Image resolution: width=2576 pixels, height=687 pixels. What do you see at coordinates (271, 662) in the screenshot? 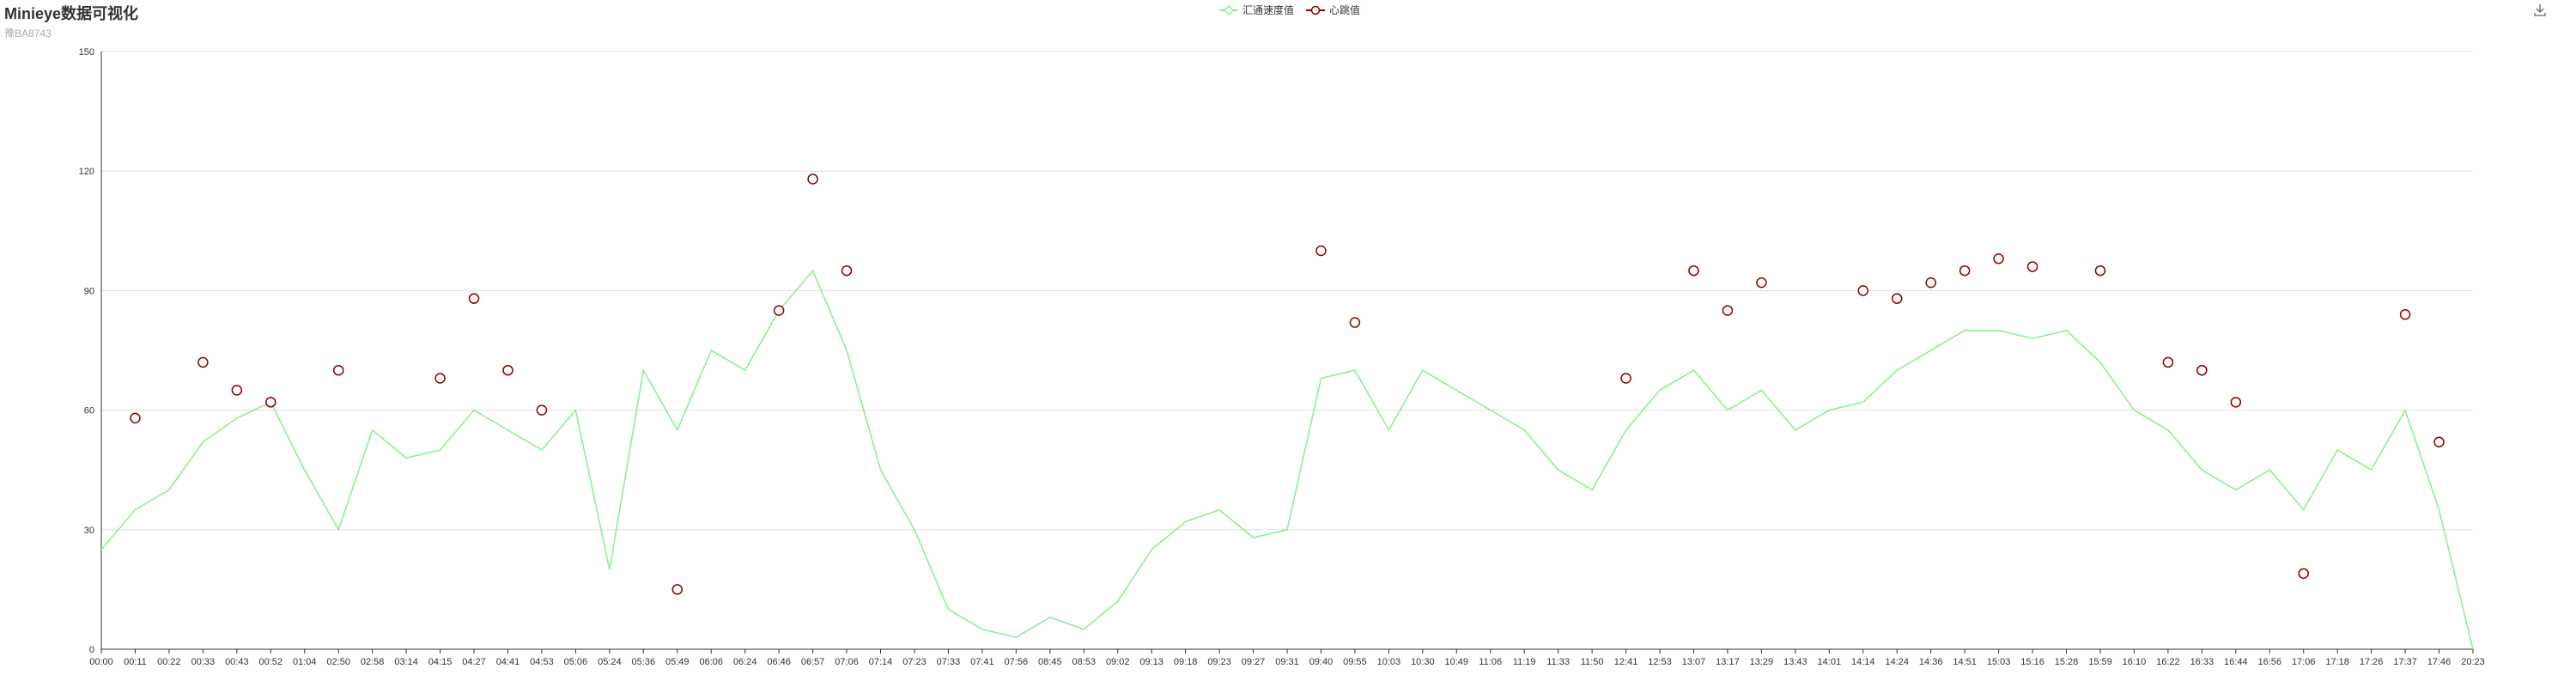
I see `x-tick-label: 00:52` at bounding box center [271, 662].